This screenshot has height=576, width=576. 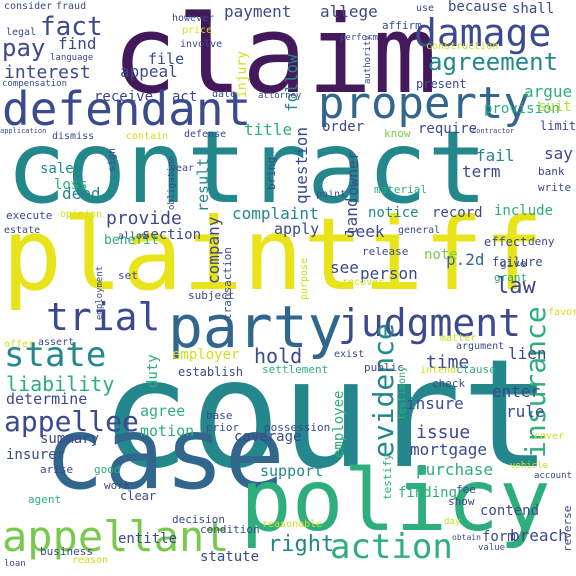 What do you see at coordinates (138, 496) in the screenshot?
I see `word: clear` at bounding box center [138, 496].